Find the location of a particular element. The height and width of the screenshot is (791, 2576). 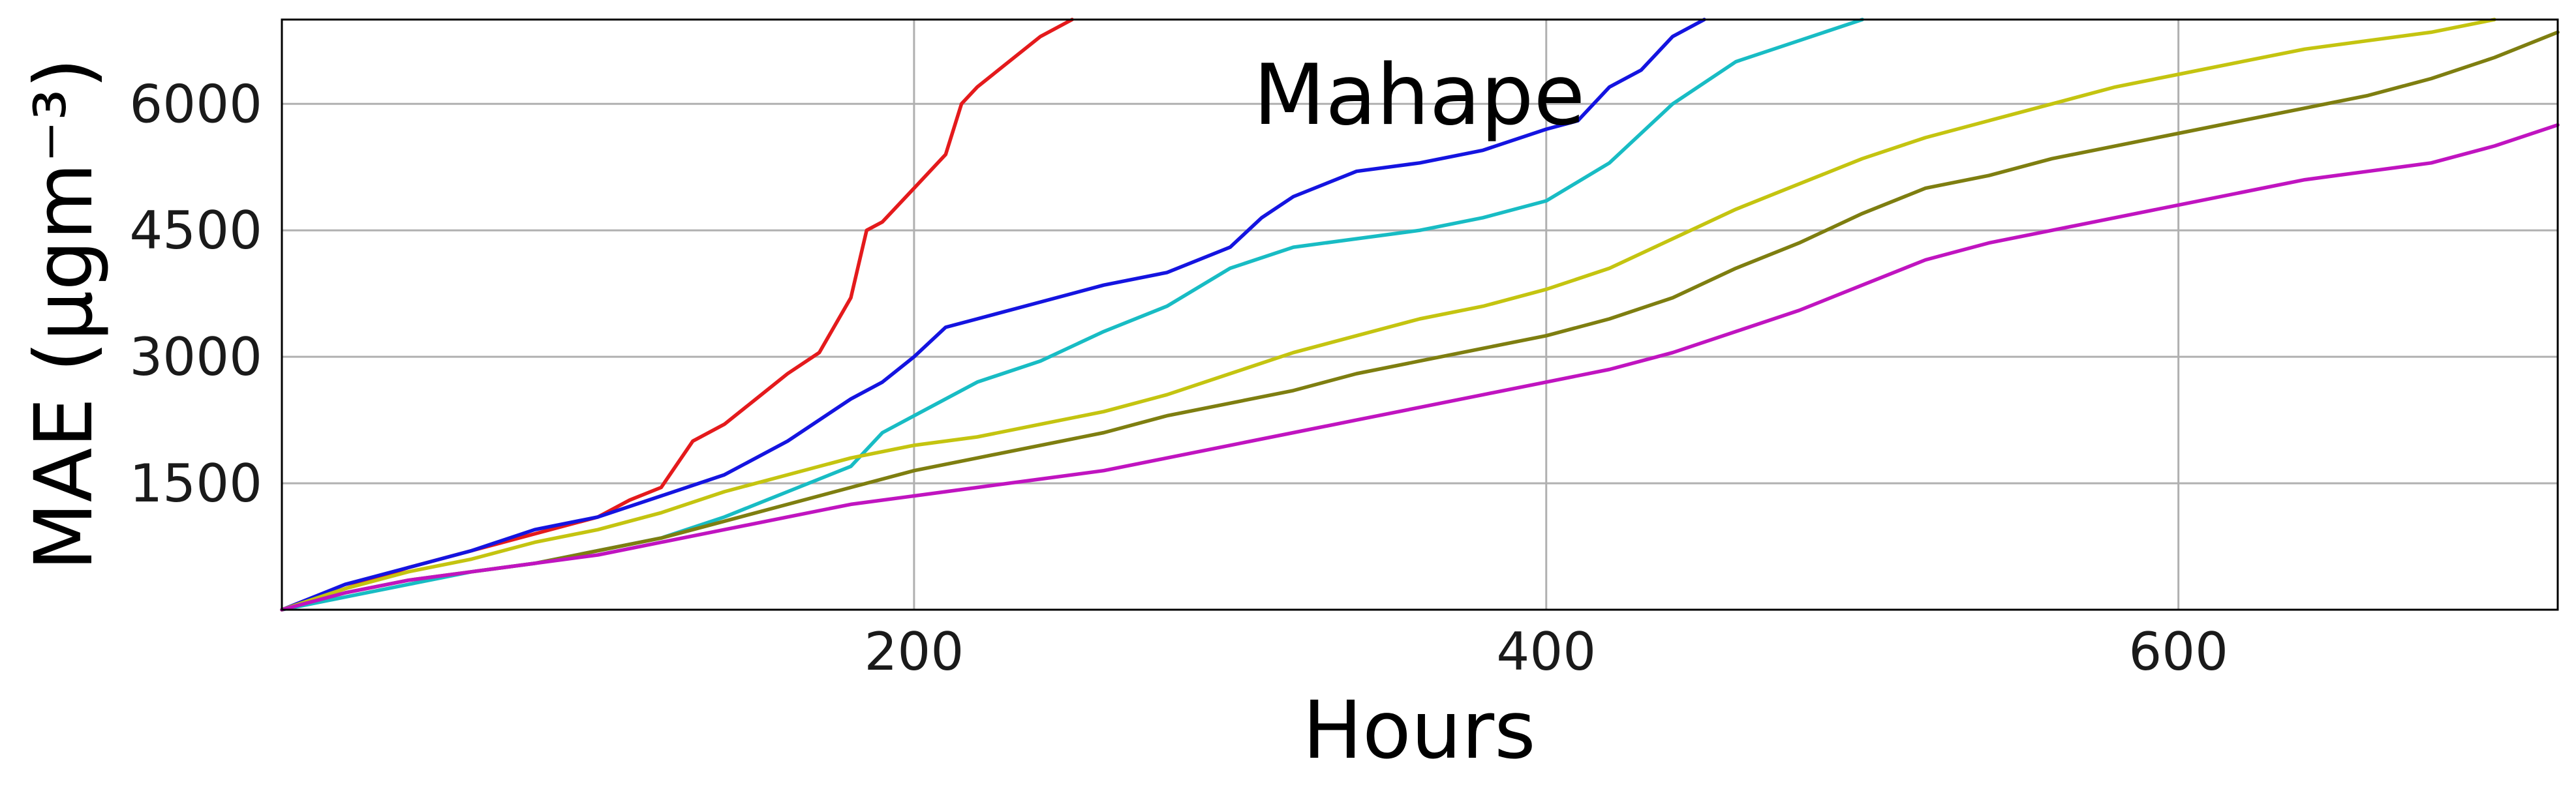

chart-title: Mahape is located at coordinates (1419, 95).